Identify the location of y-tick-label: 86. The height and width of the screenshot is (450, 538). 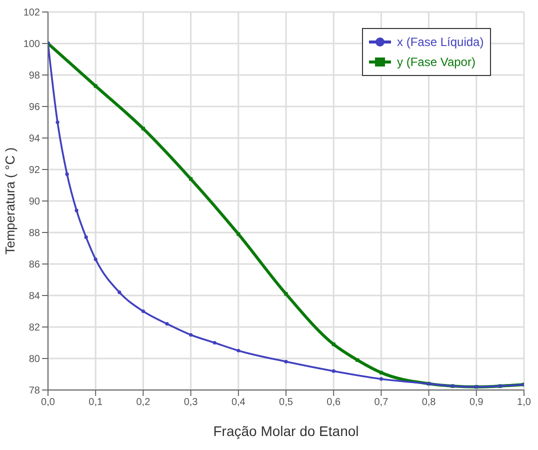
(34, 265).